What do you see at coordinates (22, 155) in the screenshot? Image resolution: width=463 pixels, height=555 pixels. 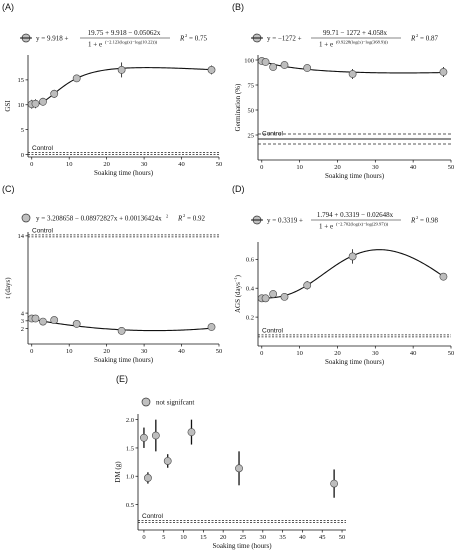 I see `y-tick-label: 0` at bounding box center [22, 155].